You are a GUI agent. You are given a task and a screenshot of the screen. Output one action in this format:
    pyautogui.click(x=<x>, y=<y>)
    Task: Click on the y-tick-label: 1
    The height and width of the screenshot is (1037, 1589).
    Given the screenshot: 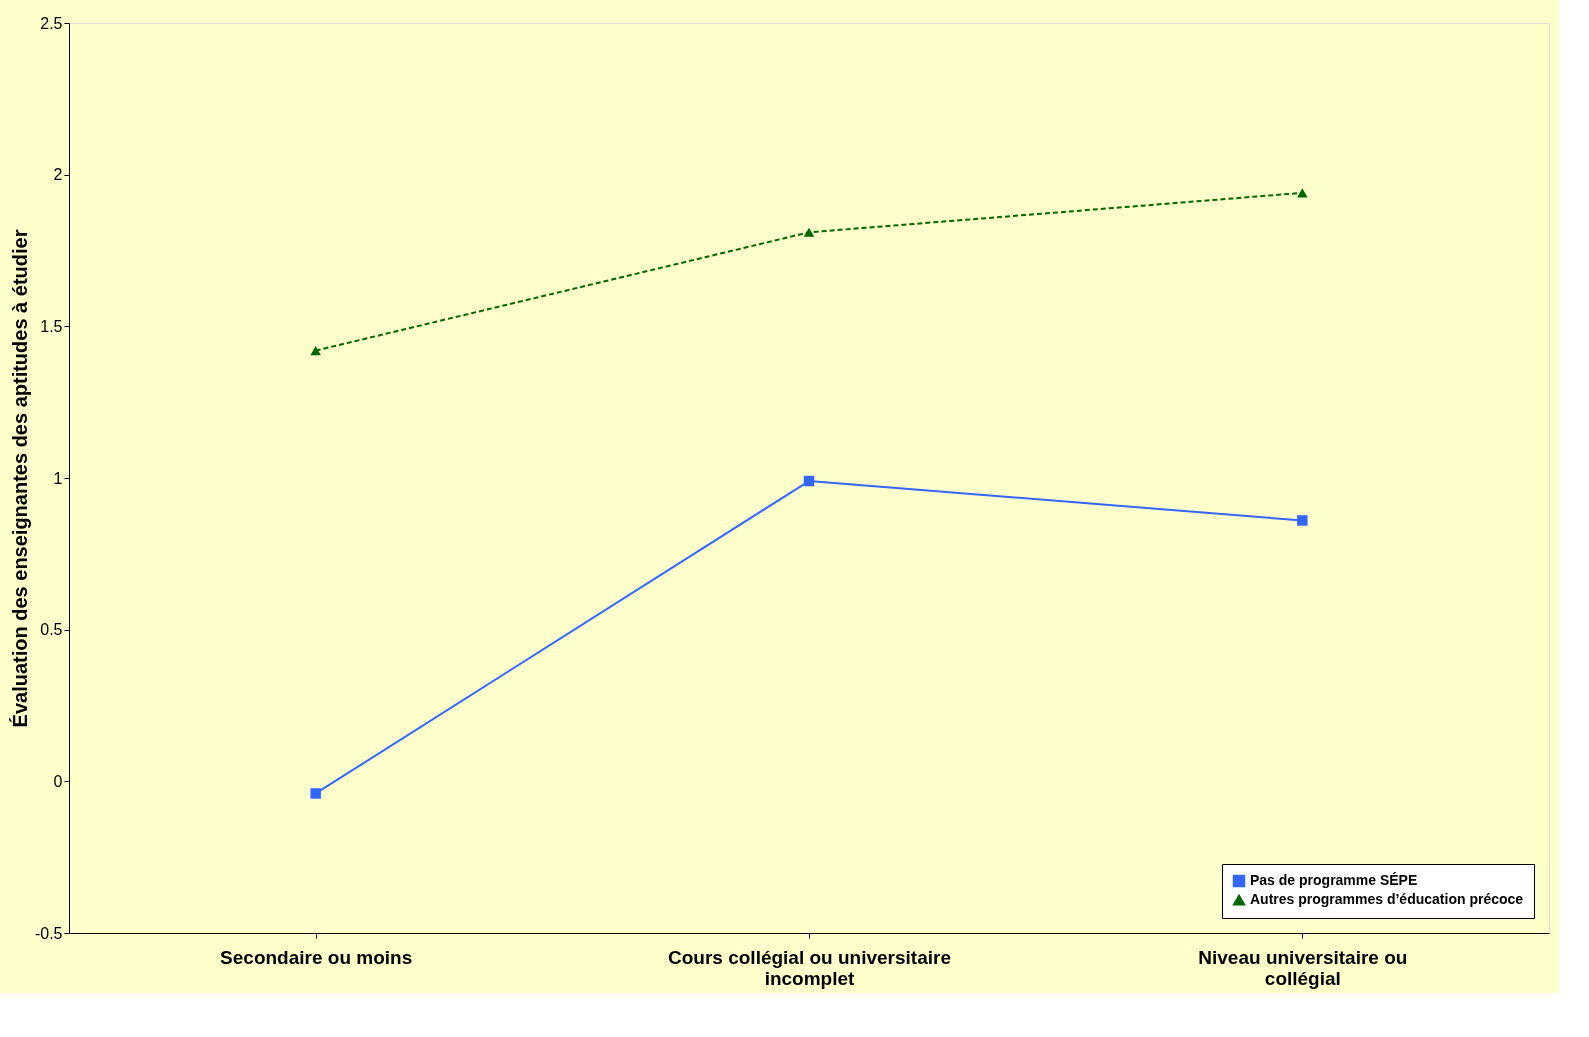 What is the action you would take?
    pyautogui.click(x=58, y=478)
    